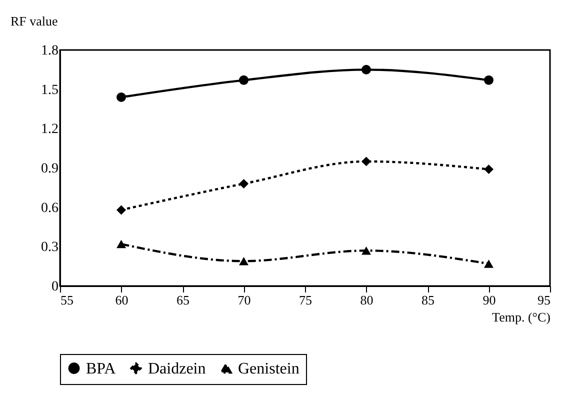  I want to click on legend-label: Daidzein, so click(177, 369).